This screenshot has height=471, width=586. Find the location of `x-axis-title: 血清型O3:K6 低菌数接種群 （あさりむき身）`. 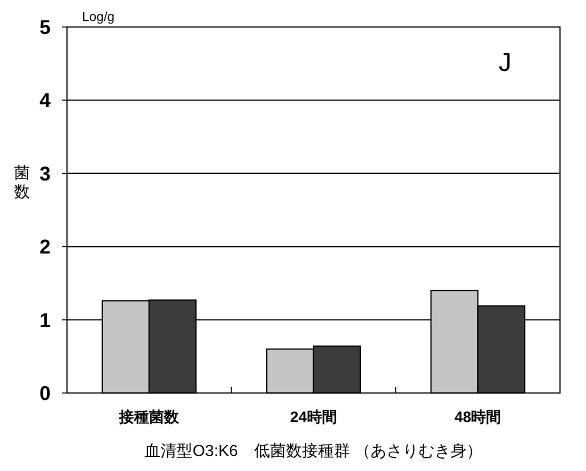

x-axis-title: 血清型O3:K6 低菌数接種群 （あさりむき身） is located at coordinates (313, 451).